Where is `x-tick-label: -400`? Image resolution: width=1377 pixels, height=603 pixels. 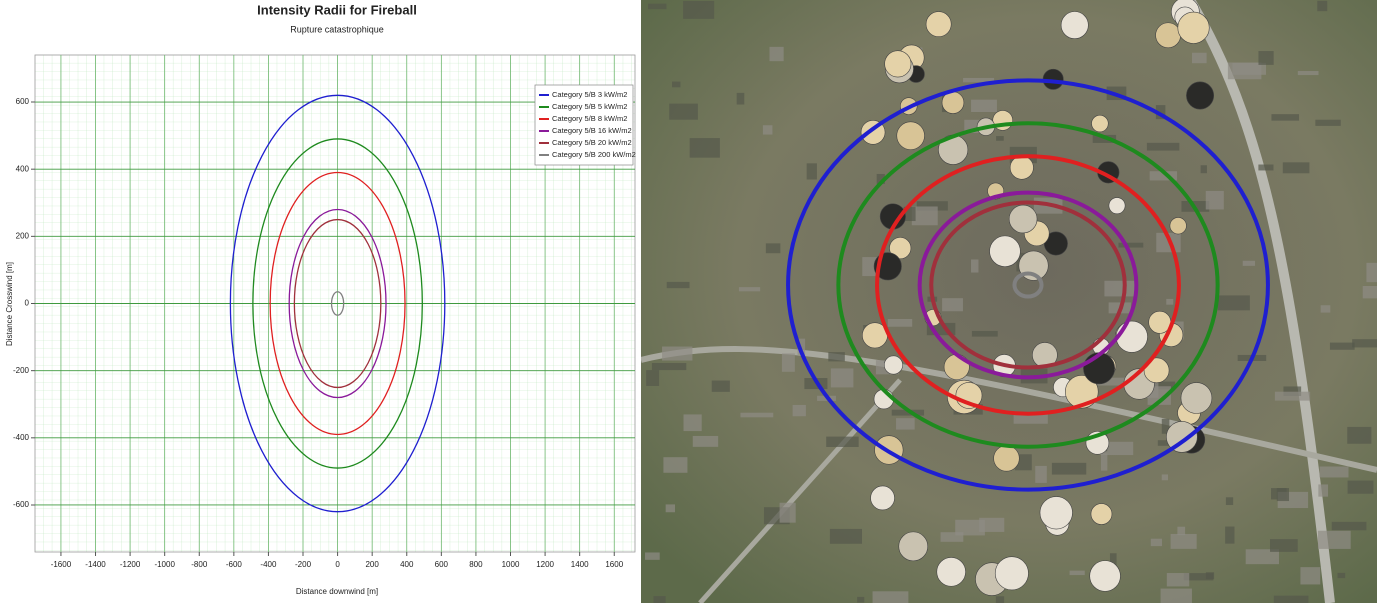 x-tick-label: -400 is located at coordinates (268, 564).